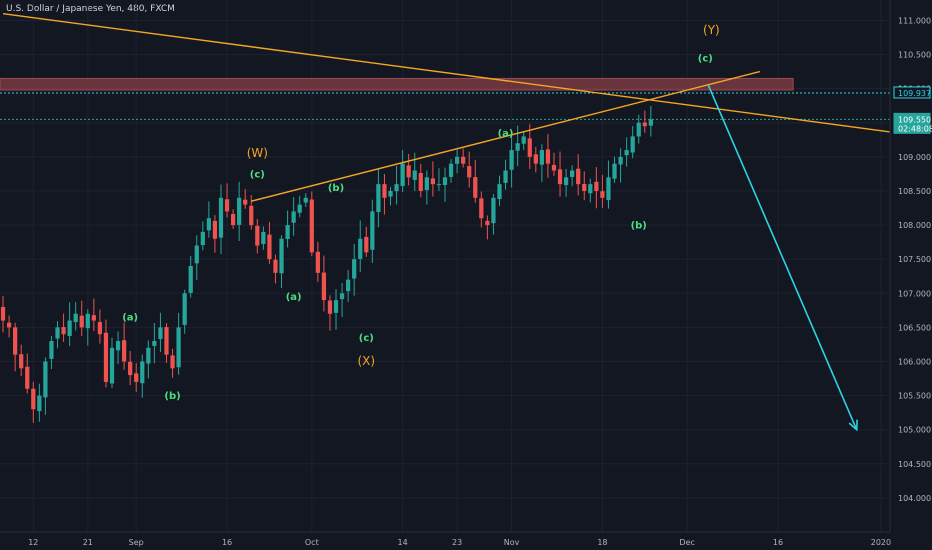  What do you see at coordinates (914, 20) in the screenshot?
I see `y-tick-label: 111.000` at bounding box center [914, 20].